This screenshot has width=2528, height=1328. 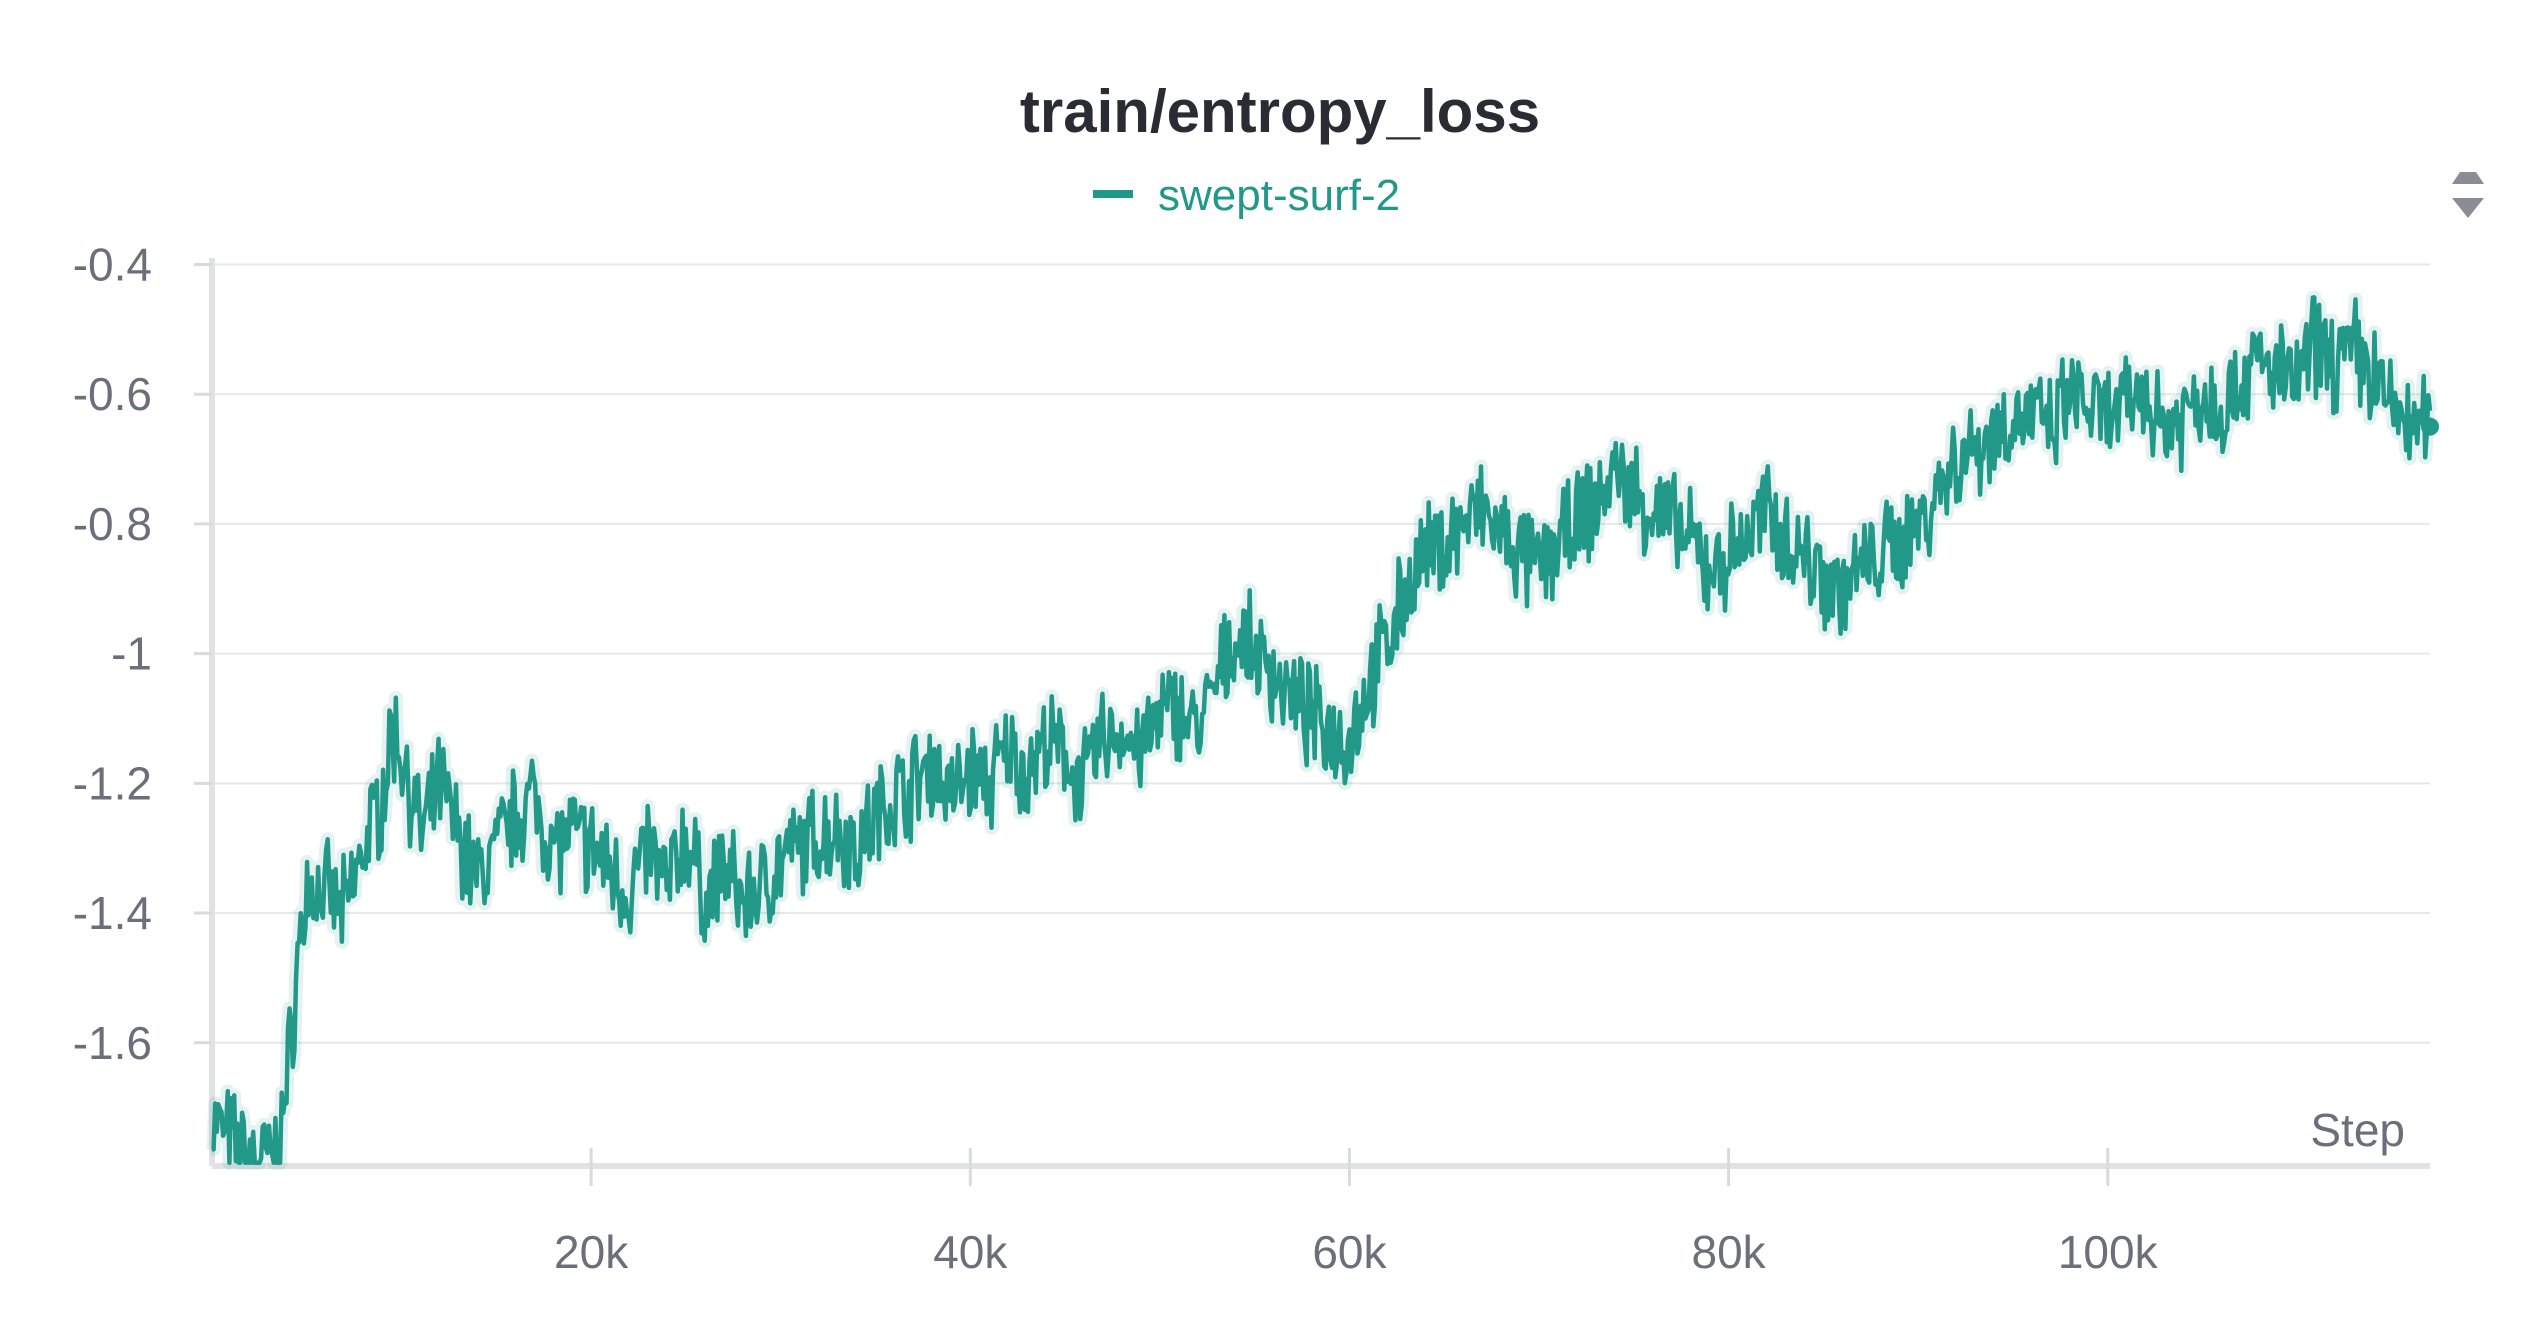 I want to click on x-tick-label: 100k, so click(x=2108, y=1252).